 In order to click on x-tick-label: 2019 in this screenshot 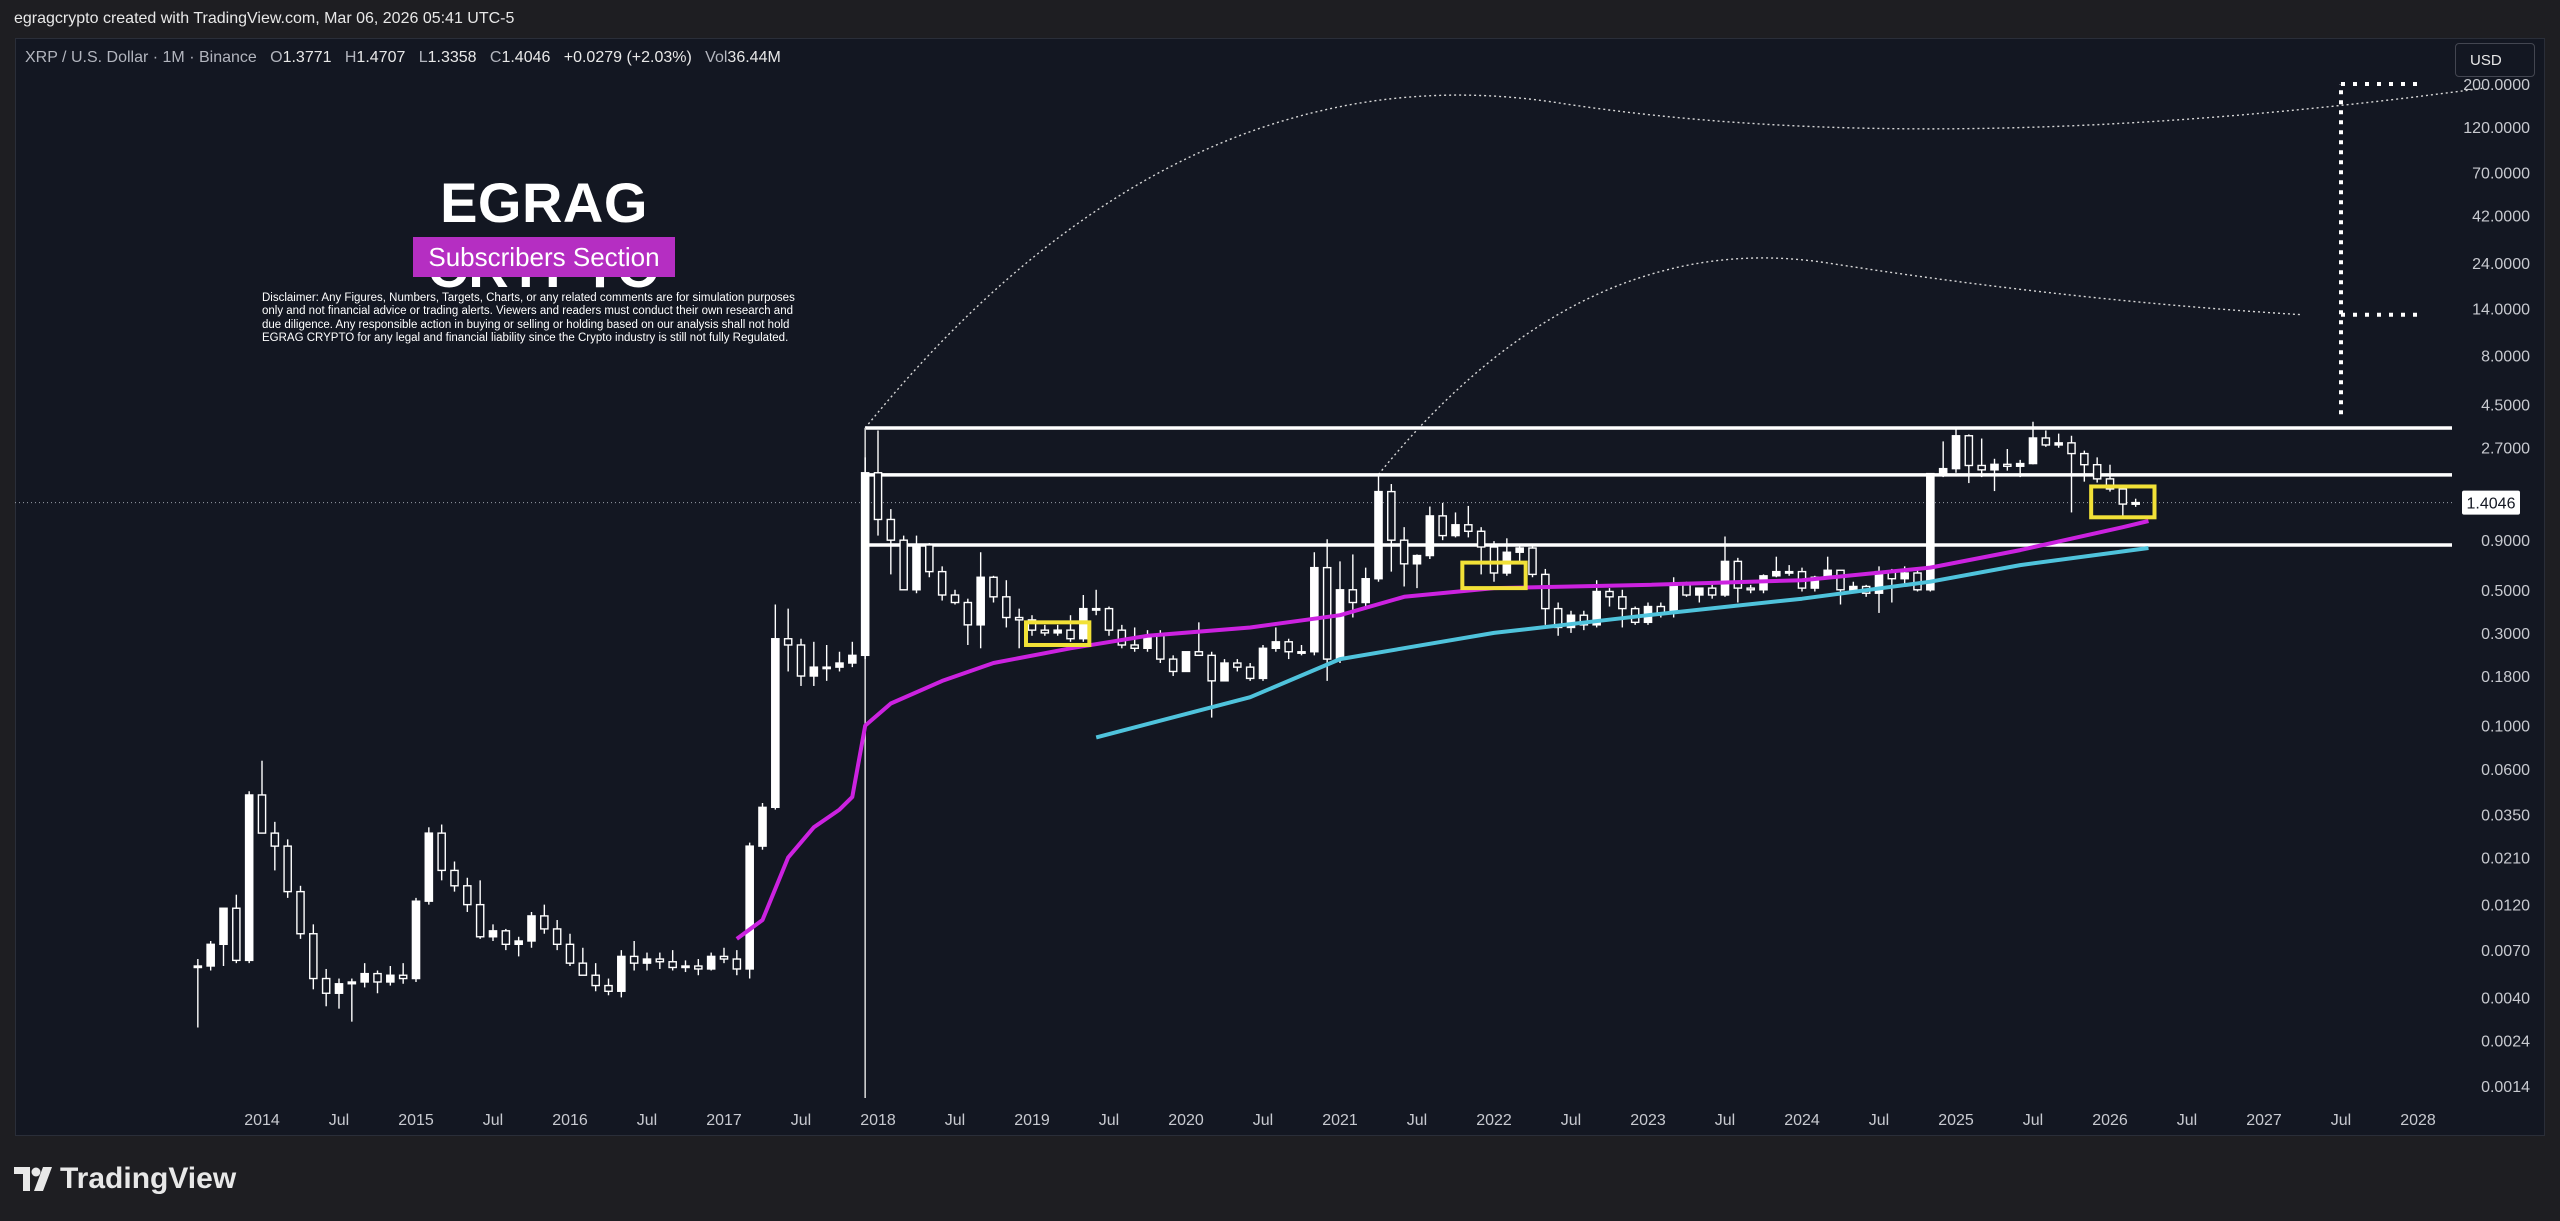, I will do `click(1032, 1120)`.